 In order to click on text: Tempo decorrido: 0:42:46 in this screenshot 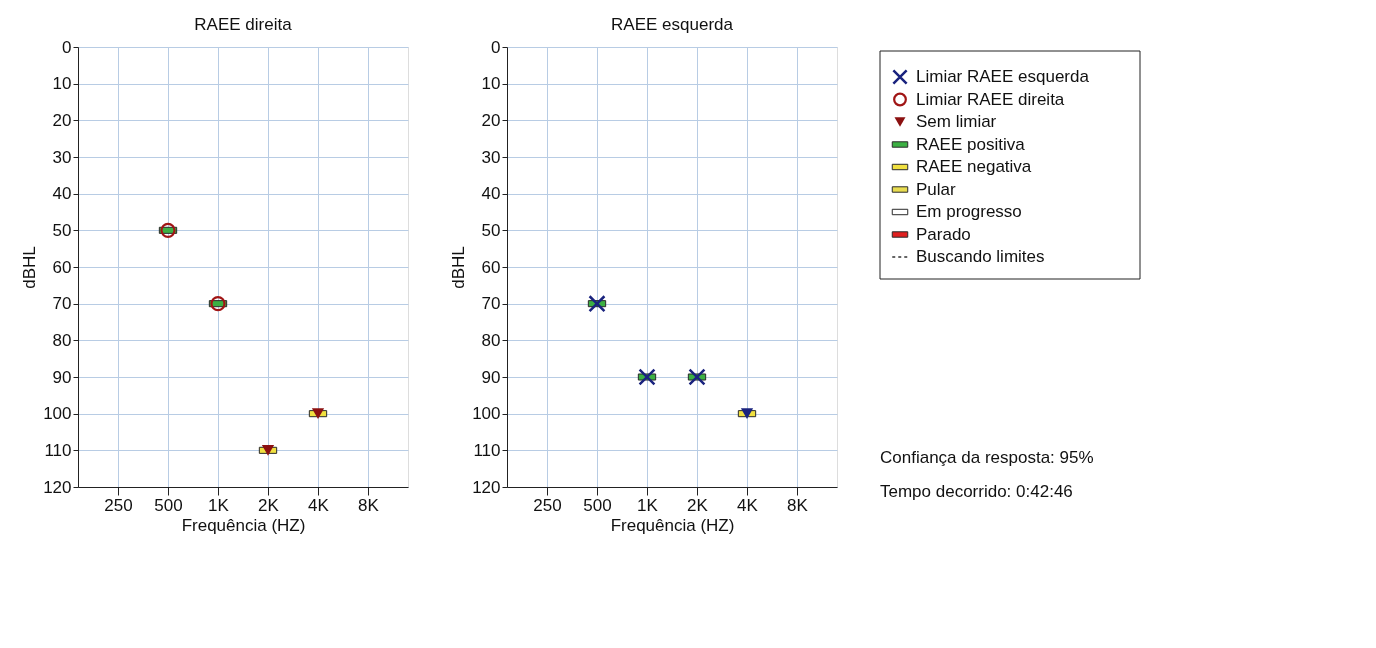, I will do `click(976, 491)`.